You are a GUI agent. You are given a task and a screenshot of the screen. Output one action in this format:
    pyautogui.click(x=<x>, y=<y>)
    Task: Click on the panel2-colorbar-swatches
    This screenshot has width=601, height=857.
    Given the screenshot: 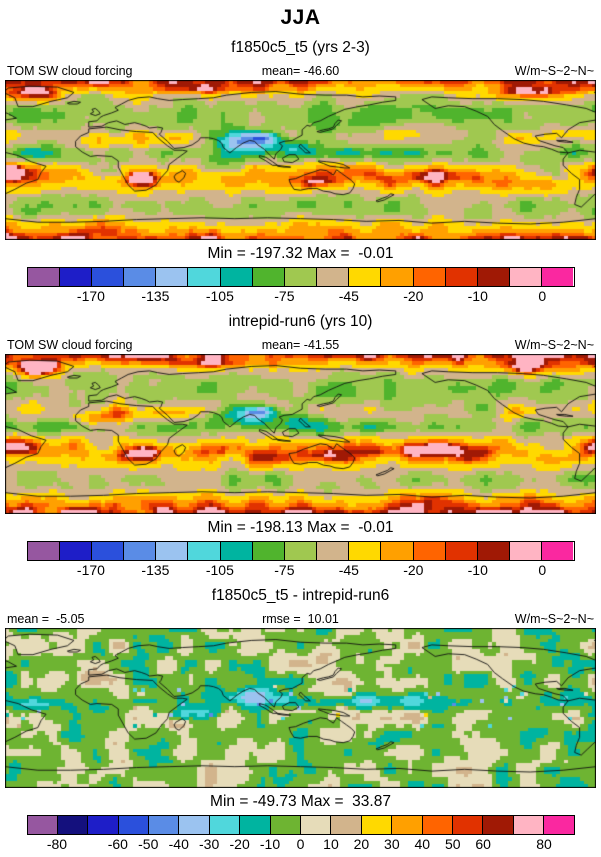 What is the action you would take?
    pyautogui.click(x=300, y=551)
    